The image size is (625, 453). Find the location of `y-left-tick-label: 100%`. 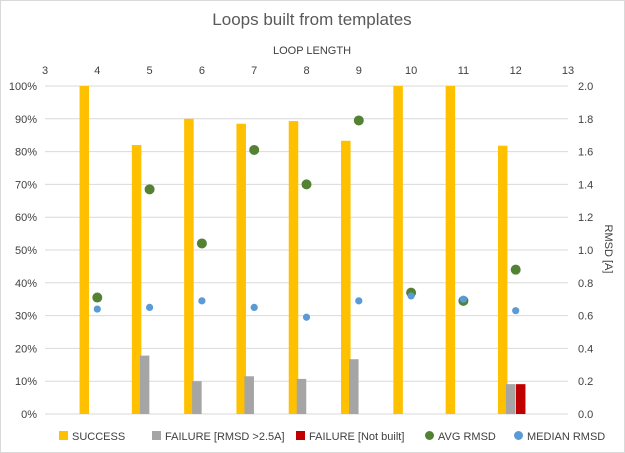

y-left-tick-label: 100% is located at coordinates (23, 87).